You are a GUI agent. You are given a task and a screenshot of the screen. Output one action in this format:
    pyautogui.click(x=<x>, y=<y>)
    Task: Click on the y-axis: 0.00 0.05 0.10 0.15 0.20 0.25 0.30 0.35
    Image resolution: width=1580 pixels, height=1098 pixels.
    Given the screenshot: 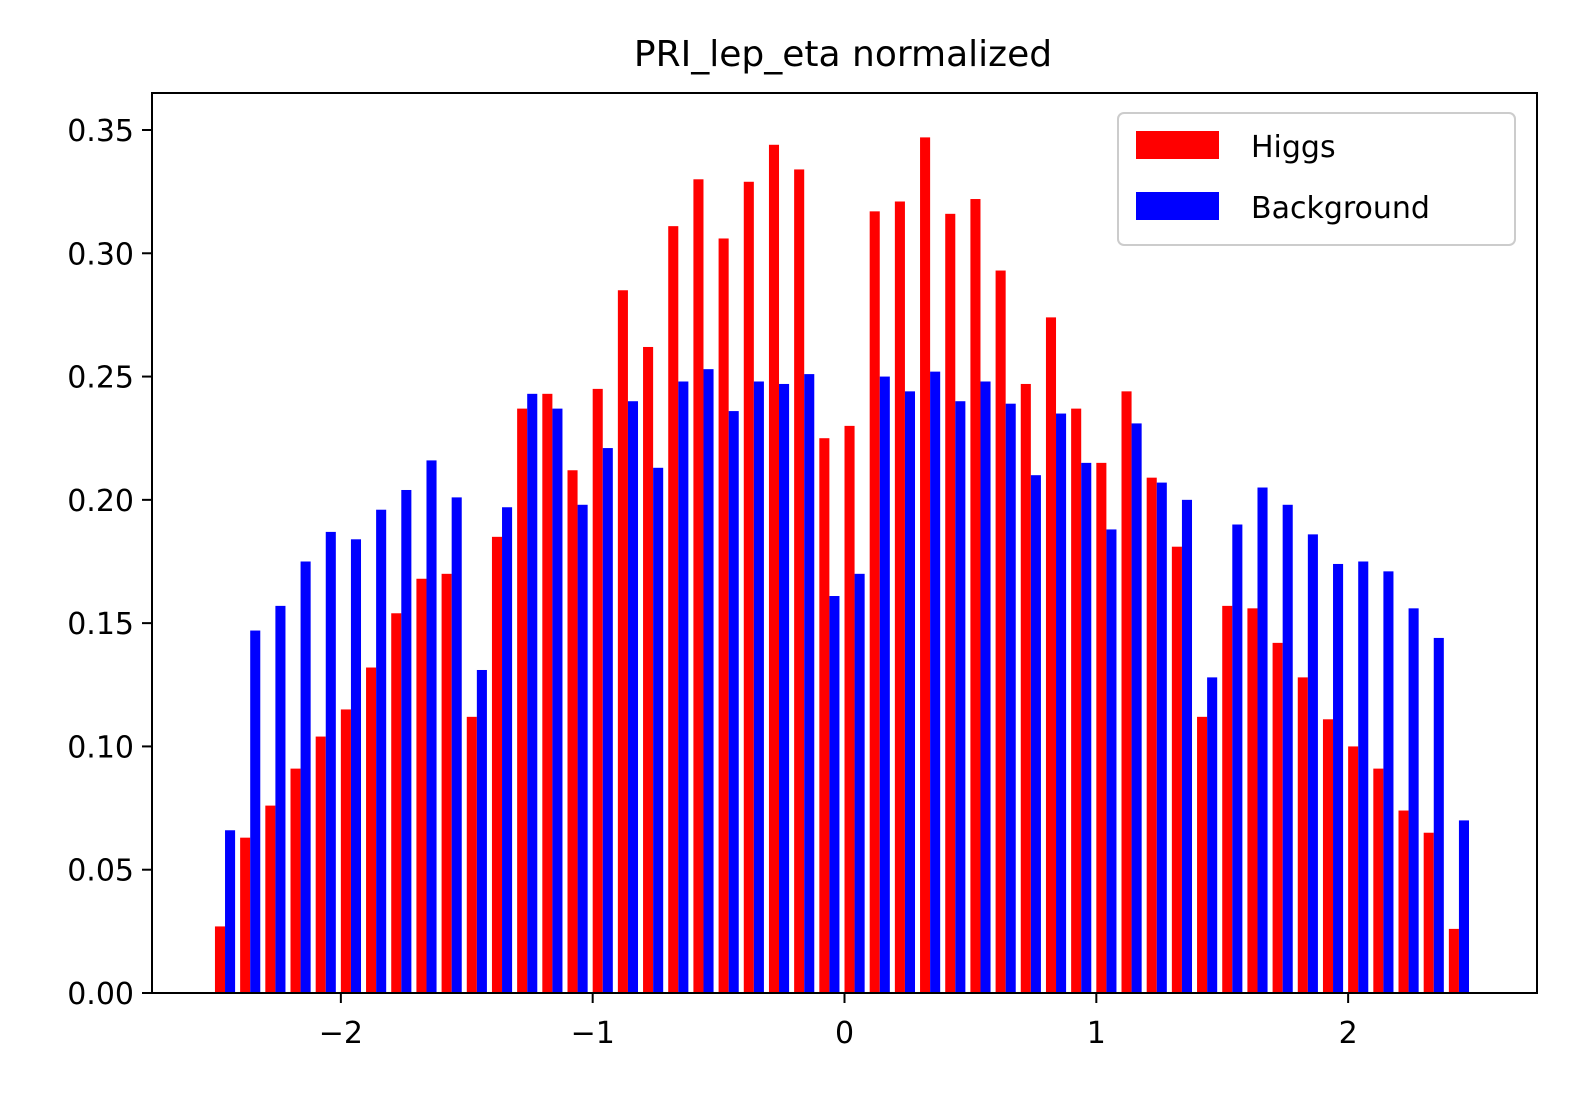 What is the action you would take?
    pyautogui.click(x=109, y=563)
    